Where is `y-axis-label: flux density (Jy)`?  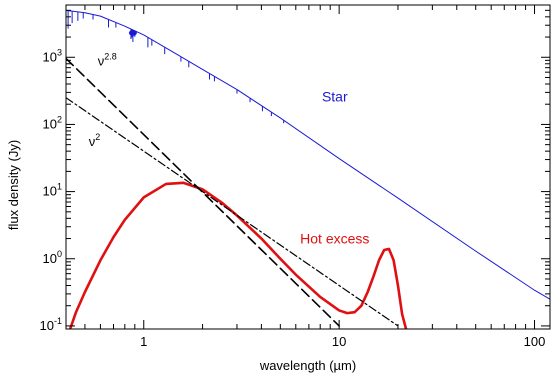
y-axis-label: flux density (Jy) is located at coordinates (13, 185).